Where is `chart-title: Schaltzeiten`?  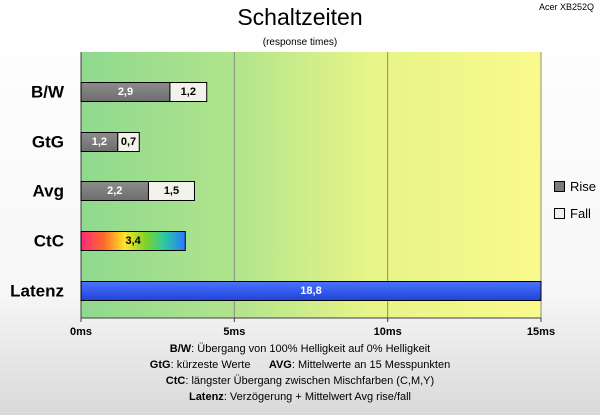
chart-title: Schaltzeiten is located at coordinates (300, 17).